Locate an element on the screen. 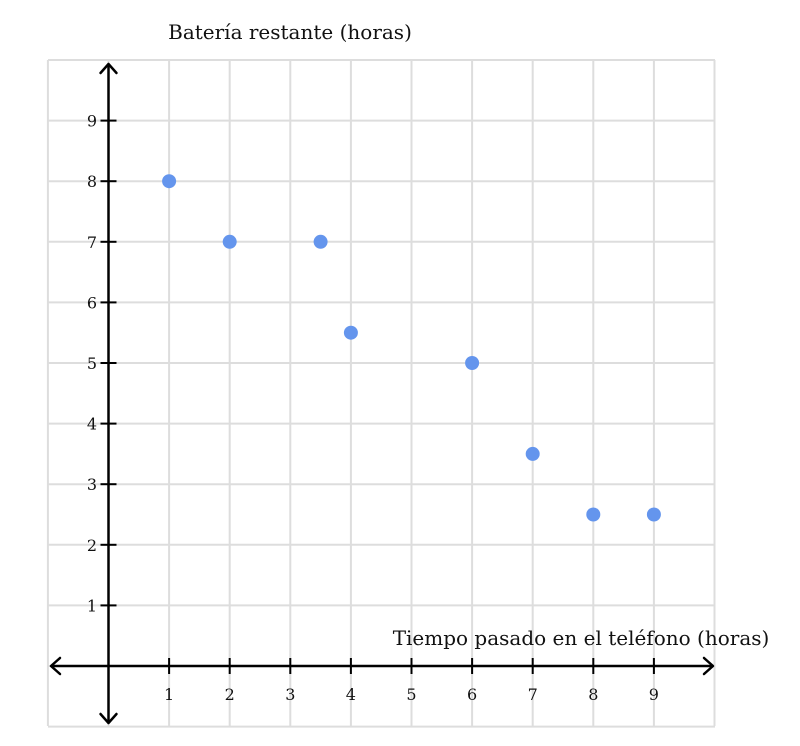 The height and width of the screenshot is (746, 800). x-tick-label: 6 is located at coordinates (472, 694).